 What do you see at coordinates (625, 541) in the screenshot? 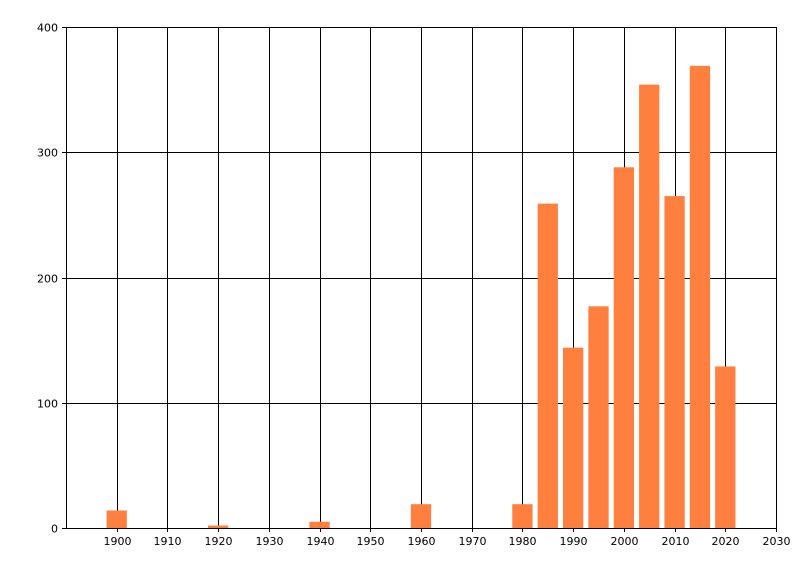
I see `x-tick-label-2000: 2000` at bounding box center [625, 541].